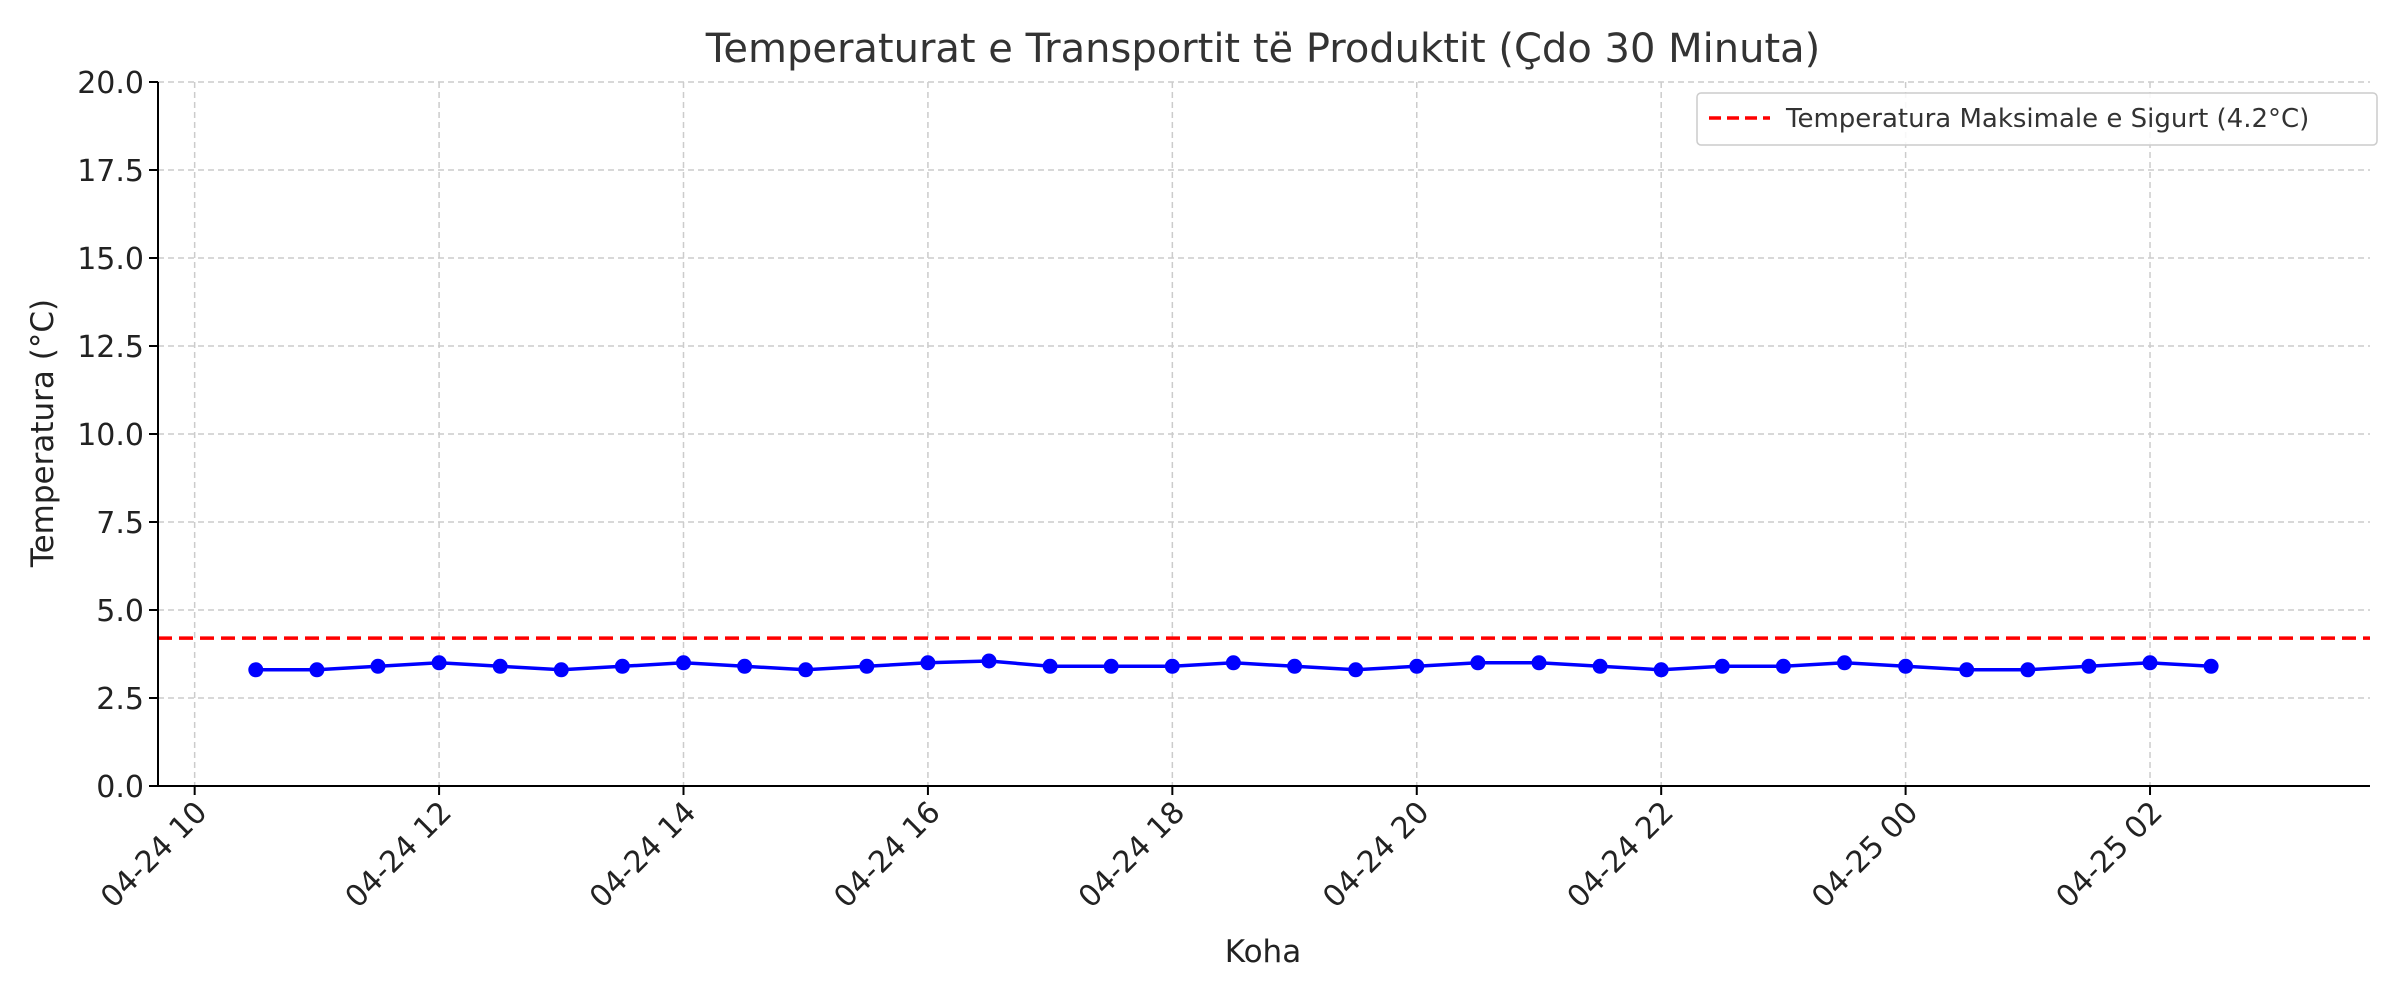 The width and height of the screenshot is (2400, 1000). Describe the element at coordinates (2047, 119) in the screenshot. I see `legend-entry-label: Temperatura Maksimale e Sigurt (4.2°C)` at that location.